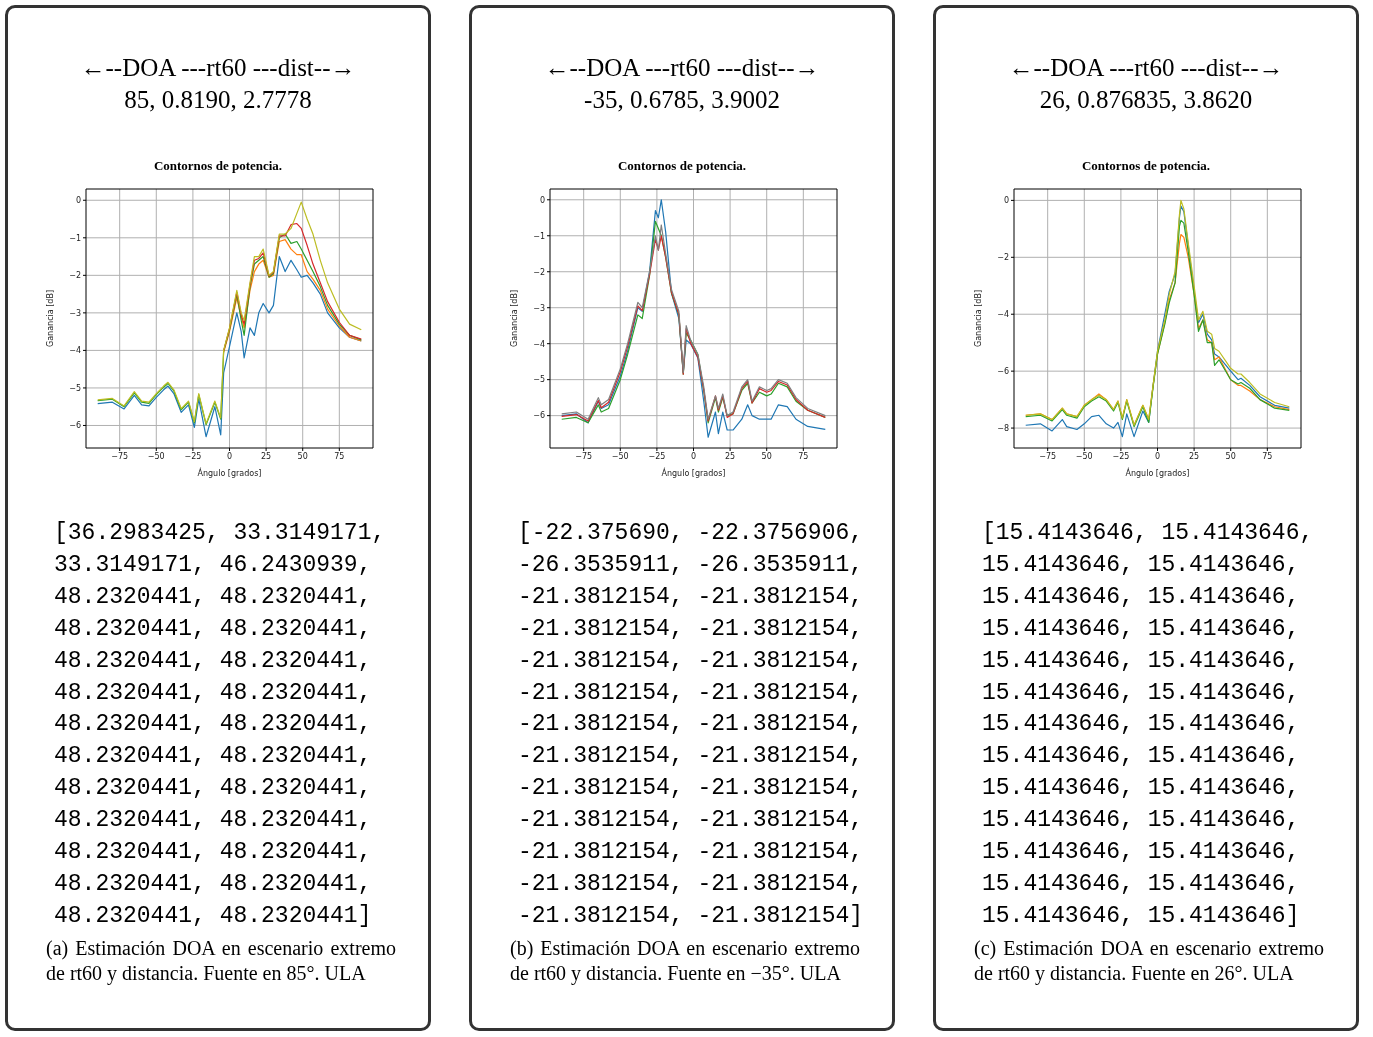 The height and width of the screenshot is (1037, 1373). I want to click on text: (a) Estimación DOA en escenario extremo de rt60 y distancia. Fuente en 85°. ULA, so click(221, 961).